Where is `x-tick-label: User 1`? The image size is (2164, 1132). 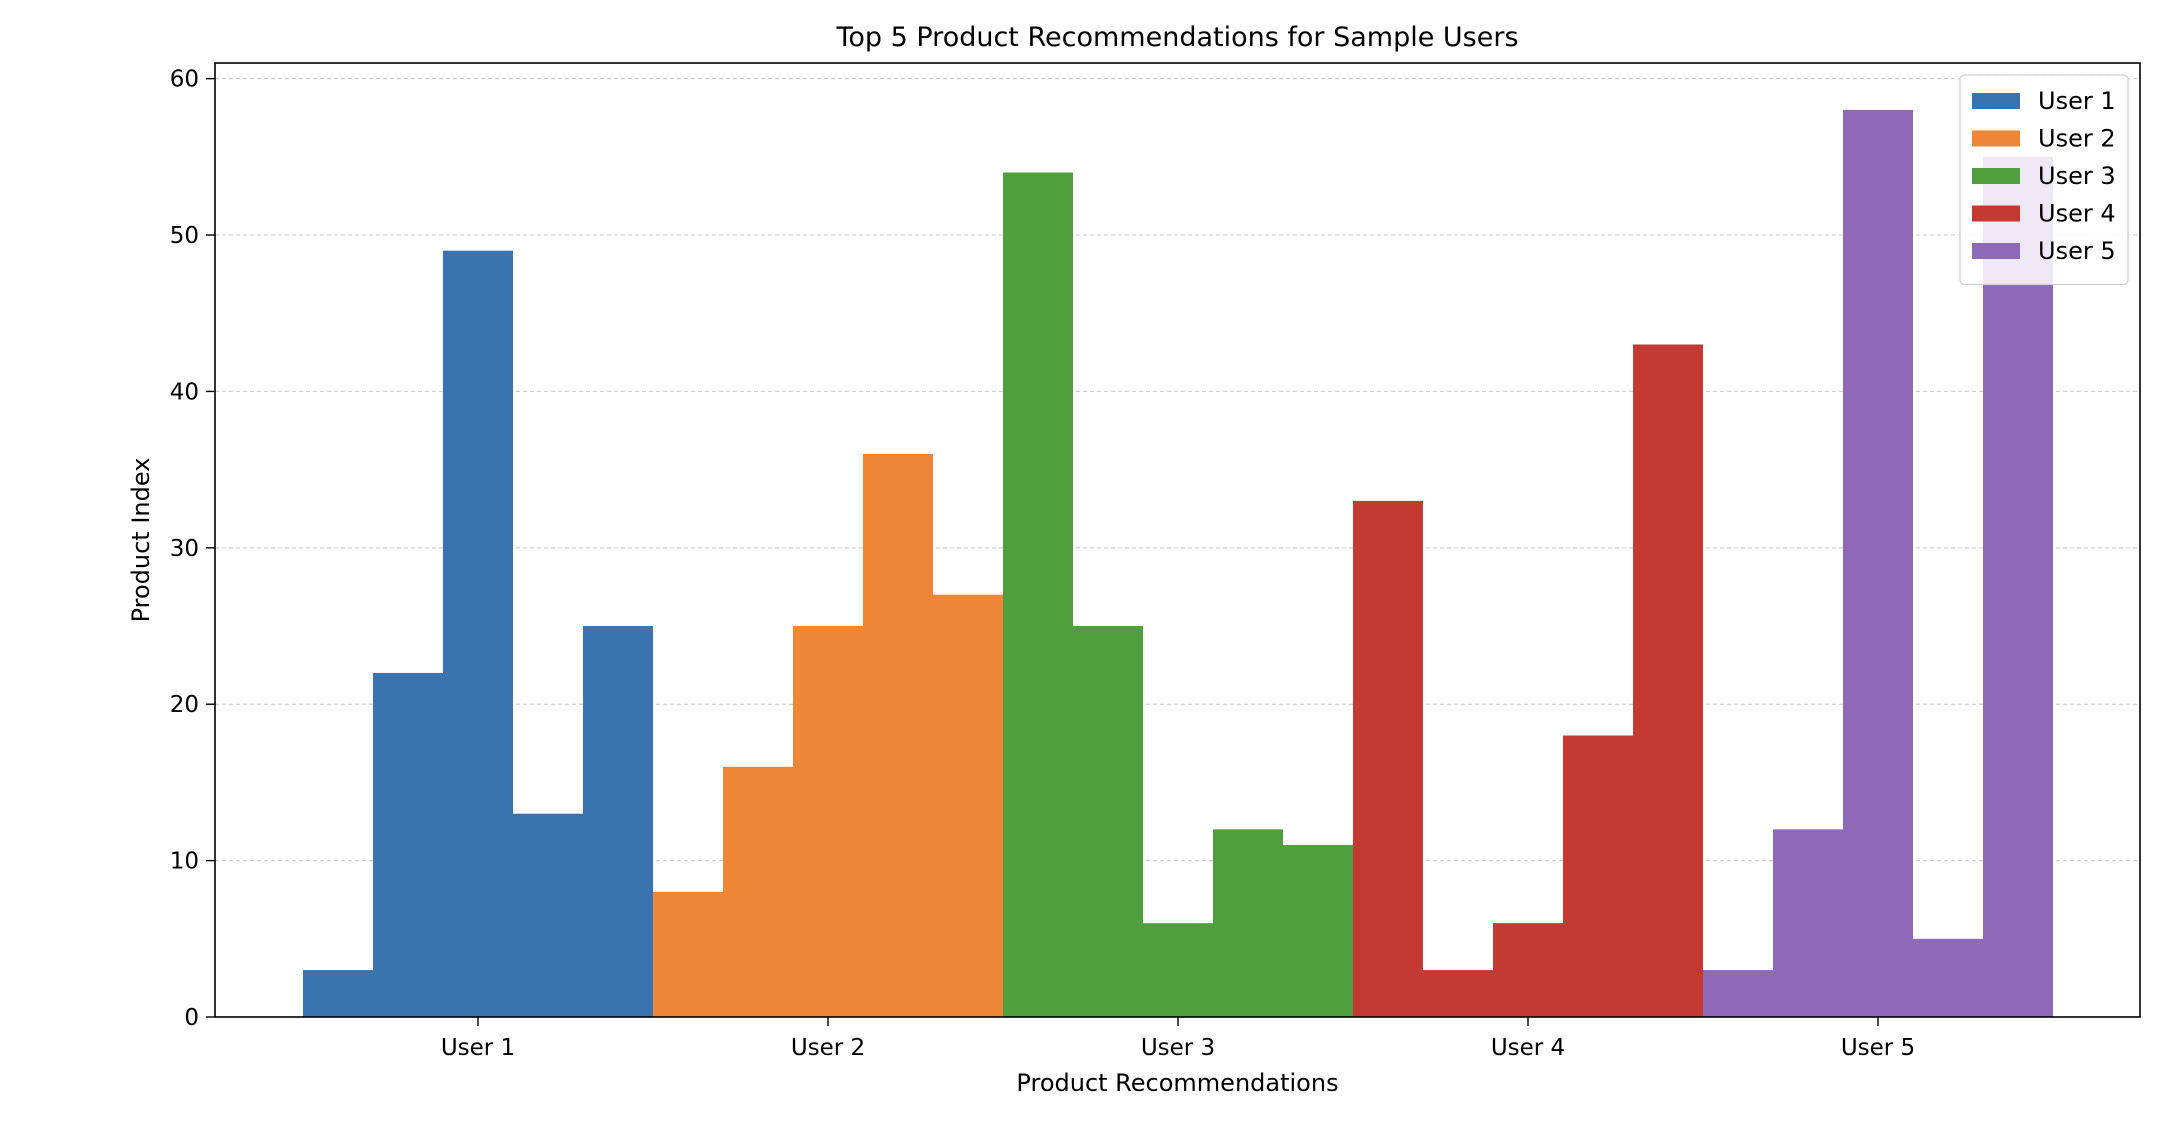
x-tick-label: User 1 is located at coordinates (478, 1048).